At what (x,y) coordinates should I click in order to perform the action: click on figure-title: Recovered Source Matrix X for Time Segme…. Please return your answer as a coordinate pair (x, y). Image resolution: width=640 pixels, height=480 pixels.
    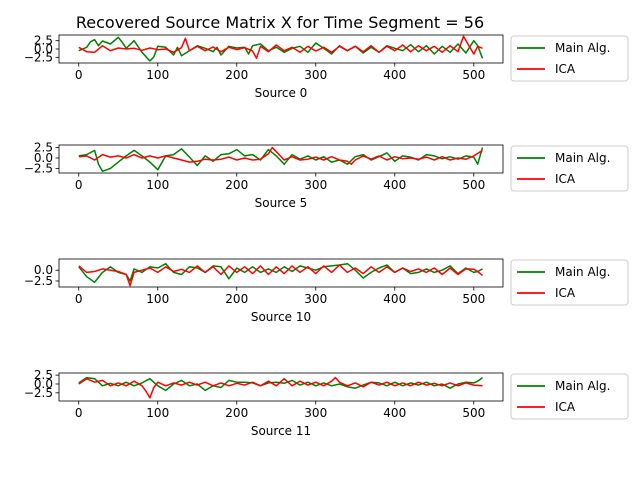
    Looking at the image, I should click on (280, 22).